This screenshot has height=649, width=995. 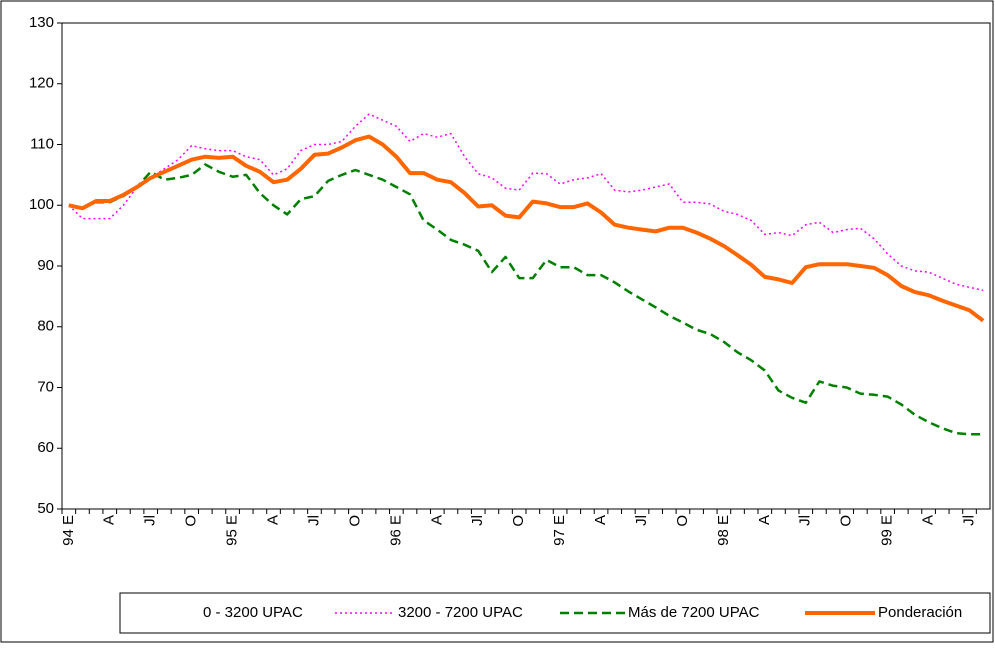 What do you see at coordinates (887, 530) in the screenshot?
I see `x-tick-label: 99 E` at bounding box center [887, 530].